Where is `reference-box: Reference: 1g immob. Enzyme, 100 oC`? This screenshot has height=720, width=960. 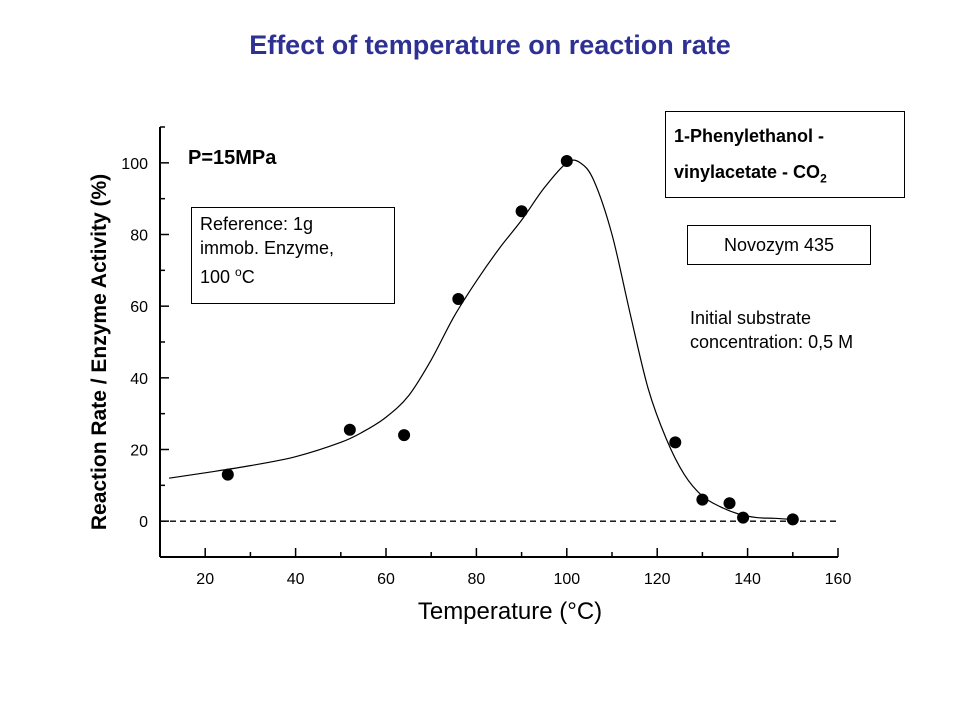 reference-box: Reference: 1g immob. Enzyme, 100 oC is located at coordinates (293, 255).